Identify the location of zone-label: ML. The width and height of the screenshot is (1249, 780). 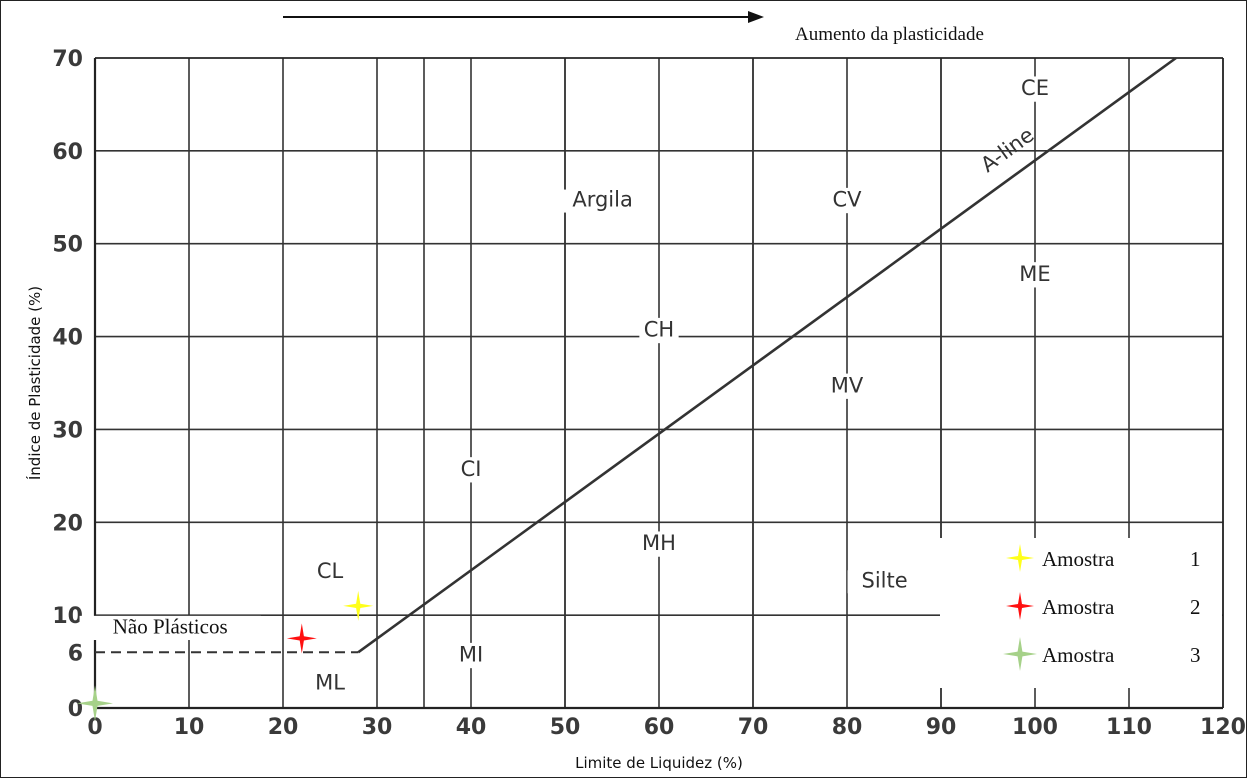
(330, 682).